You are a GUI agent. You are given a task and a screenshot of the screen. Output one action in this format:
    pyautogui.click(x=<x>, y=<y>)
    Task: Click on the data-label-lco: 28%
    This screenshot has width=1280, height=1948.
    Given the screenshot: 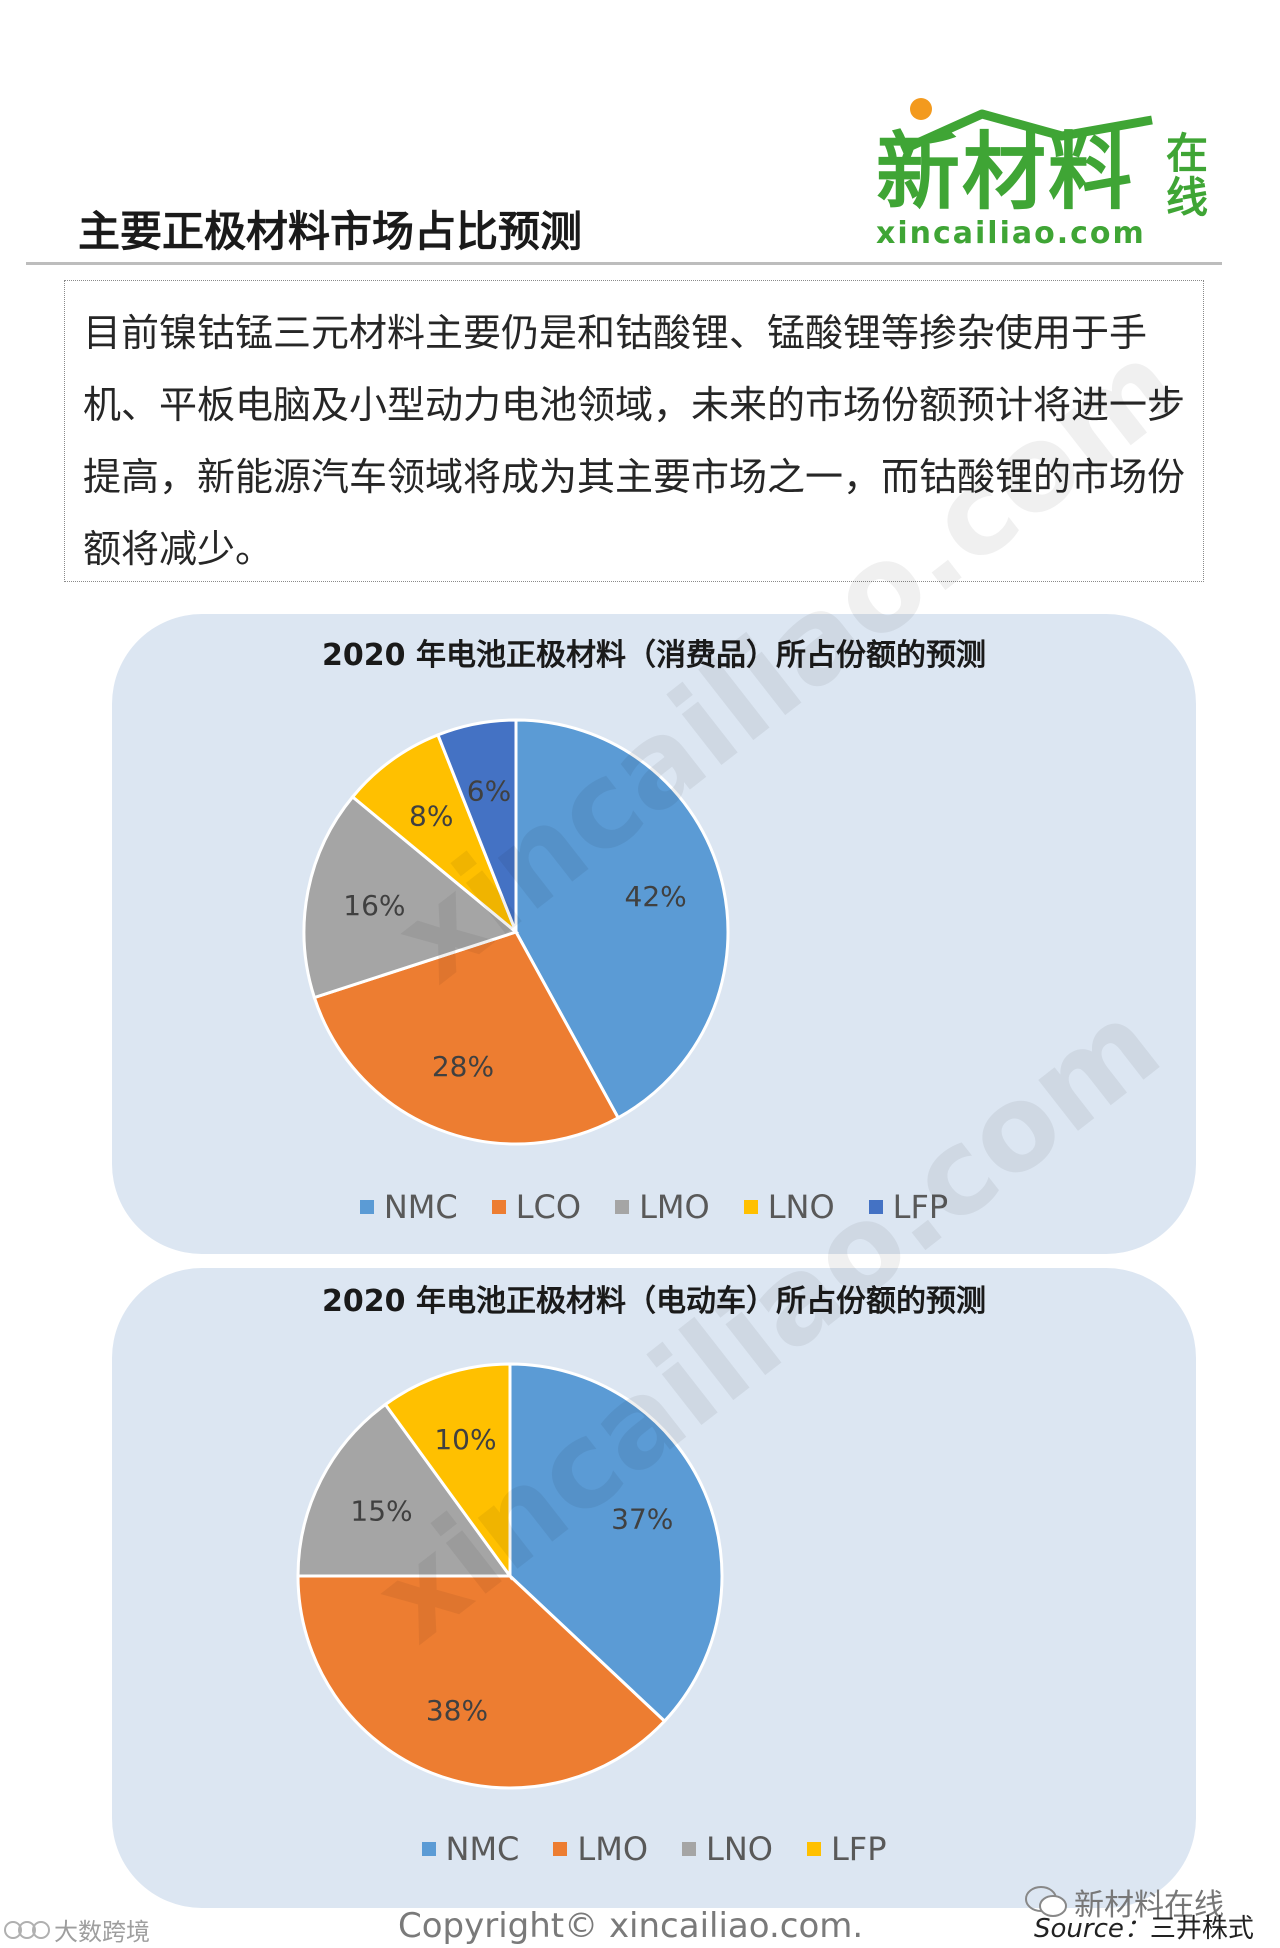 What is the action you would take?
    pyautogui.click(x=463, y=1066)
    